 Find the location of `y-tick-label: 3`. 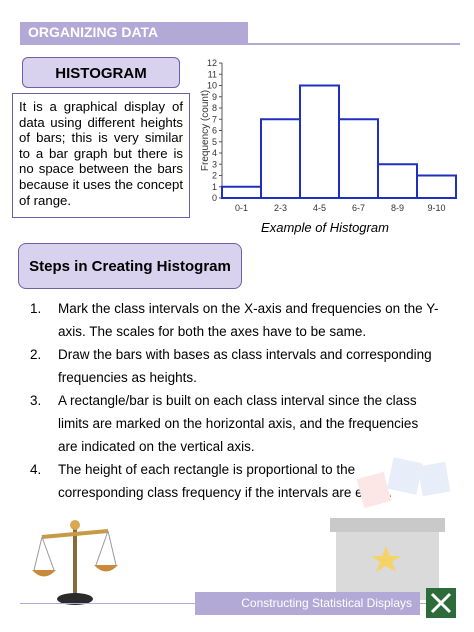

y-tick-label: 3 is located at coordinates (214, 164).